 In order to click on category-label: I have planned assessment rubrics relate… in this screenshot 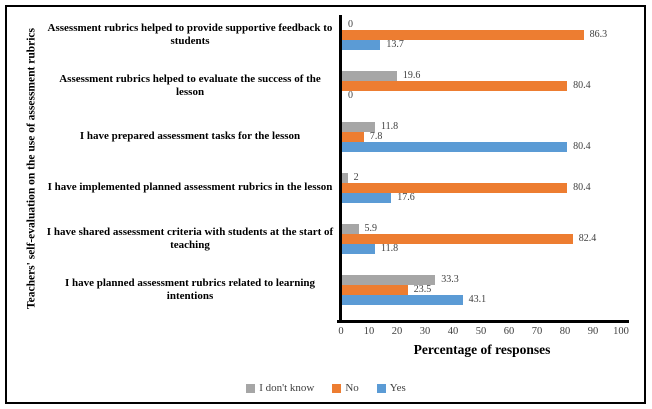, I will do `click(190, 289)`.